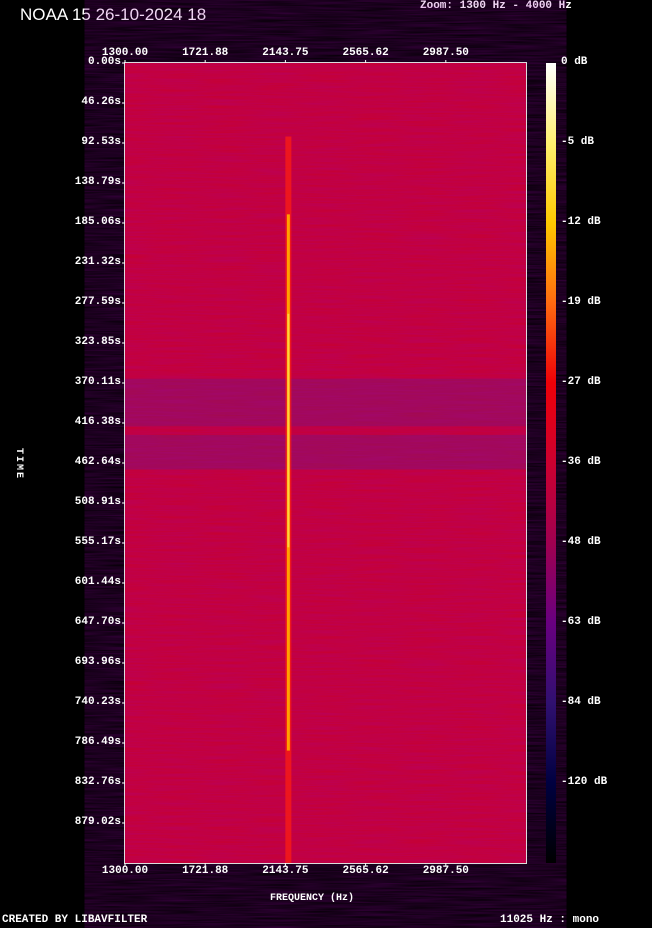 The width and height of the screenshot is (652, 928). What do you see at coordinates (581, 702) in the screenshot?
I see `colorbar-tick-label: -84 dB` at bounding box center [581, 702].